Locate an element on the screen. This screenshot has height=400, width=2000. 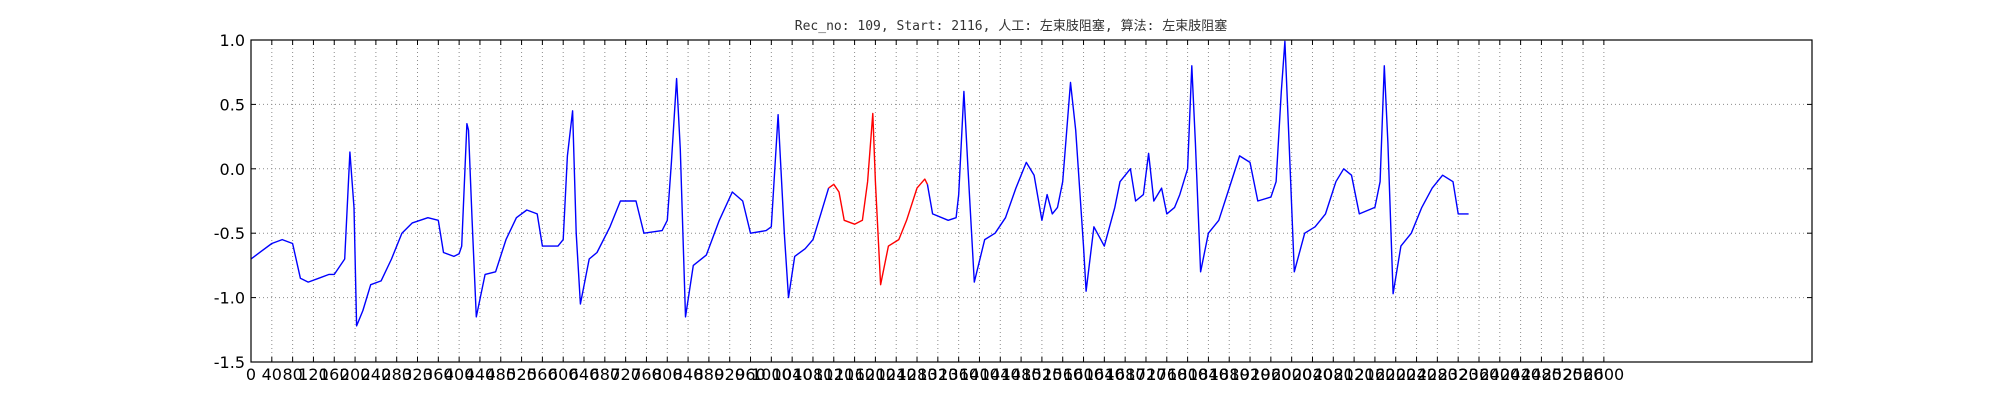
x-tick-label: 1520 is located at coordinates (1042, 374).